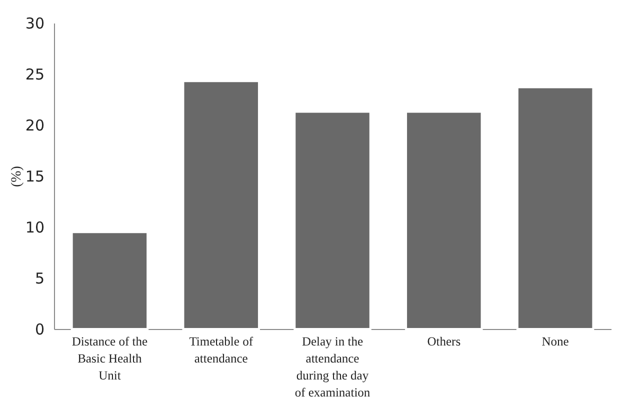 This screenshot has width=618, height=401. Describe the element at coordinates (221, 350) in the screenshot. I see `x-tick-label: Timetable of attendance` at that location.